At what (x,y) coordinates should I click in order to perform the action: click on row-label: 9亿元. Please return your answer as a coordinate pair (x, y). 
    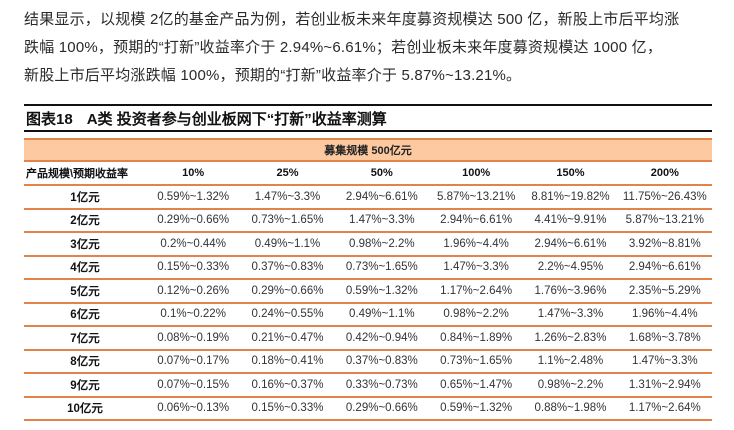
    Looking at the image, I should click on (85, 385).